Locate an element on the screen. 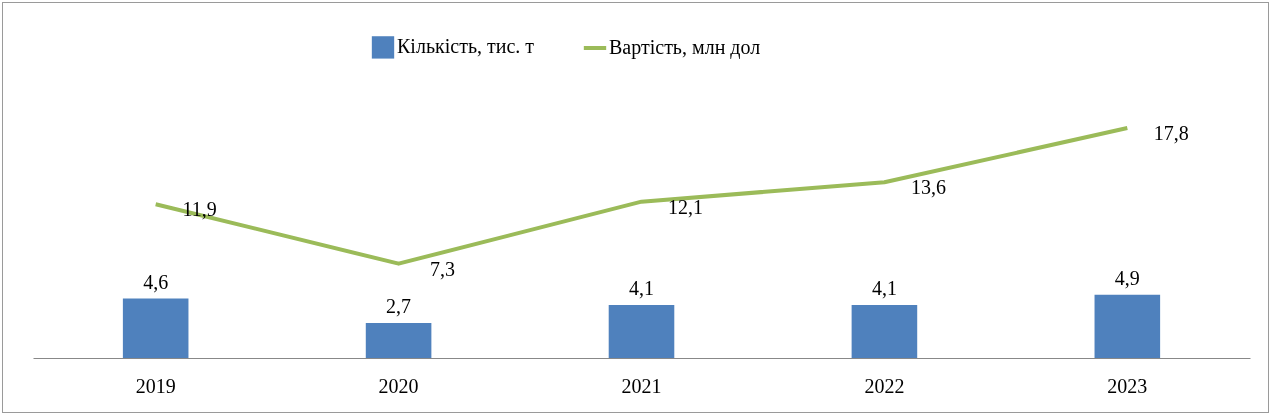  data-label: 7,3 is located at coordinates (443, 268).